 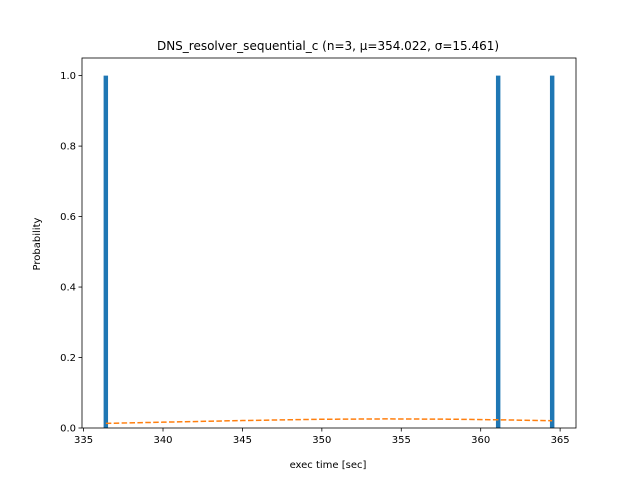 What do you see at coordinates (560, 440) in the screenshot?
I see `x-tick-label-6: 365` at bounding box center [560, 440].